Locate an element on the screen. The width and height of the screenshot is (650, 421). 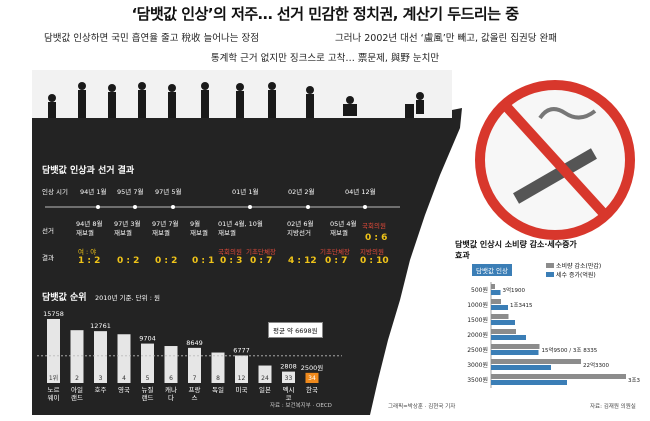
rank-label: 34 is located at coordinates (312, 378).